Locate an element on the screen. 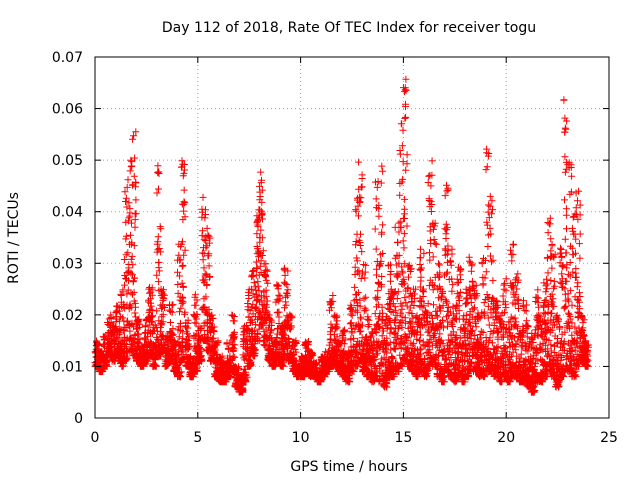 The height and width of the screenshot is (484, 640). y-tick-label: 0.01 is located at coordinates (67, 367).